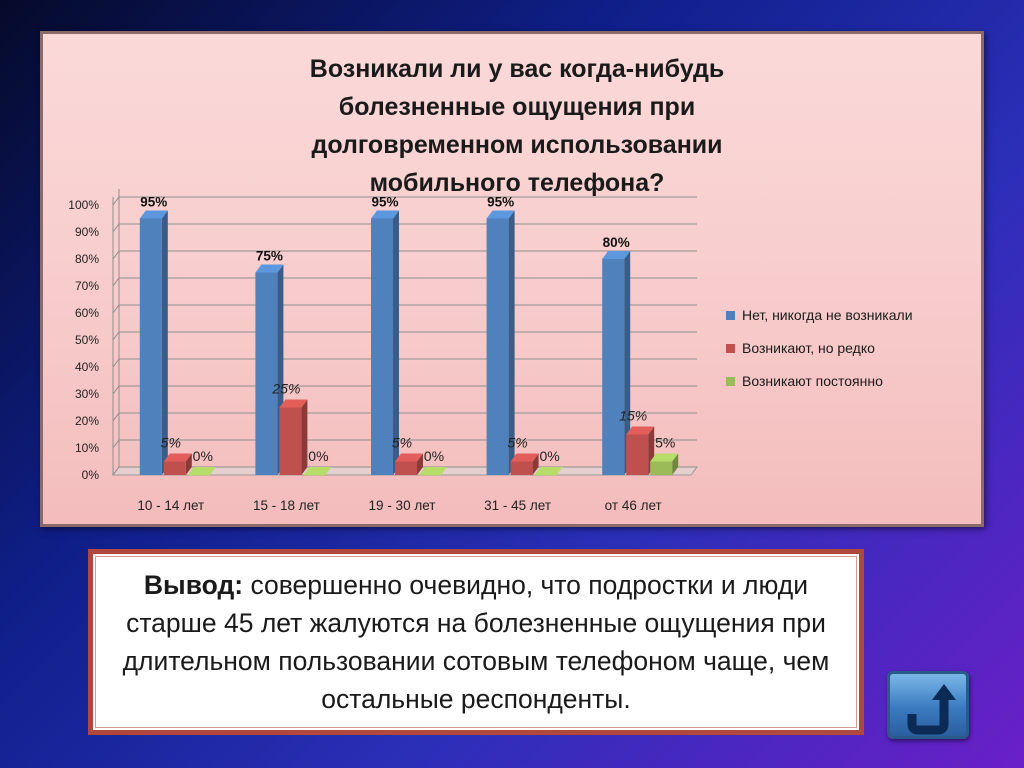 This screenshot has width=1024, height=768. I want to click on data-label: 75%, so click(269, 256).